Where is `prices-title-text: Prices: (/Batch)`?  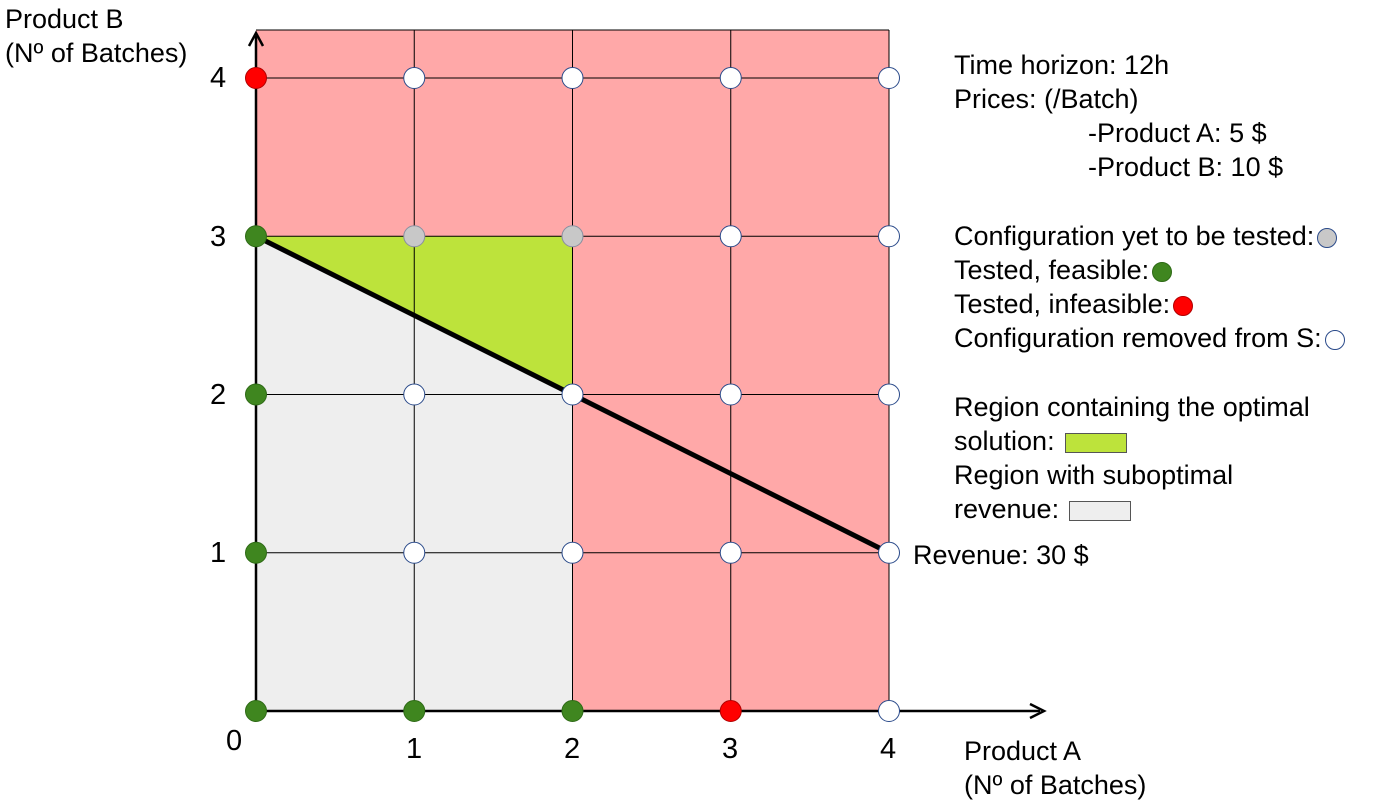 prices-title-text: Prices: (/Batch) is located at coordinates (1046, 99).